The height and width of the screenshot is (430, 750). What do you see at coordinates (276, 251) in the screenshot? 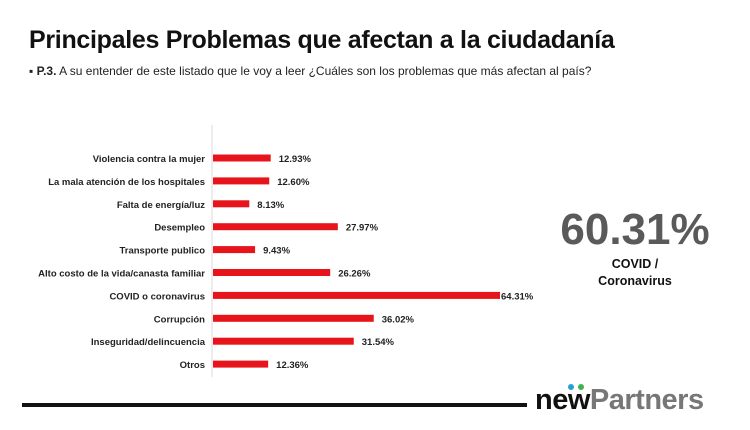
I see `data-label: 9.43%` at bounding box center [276, 251].